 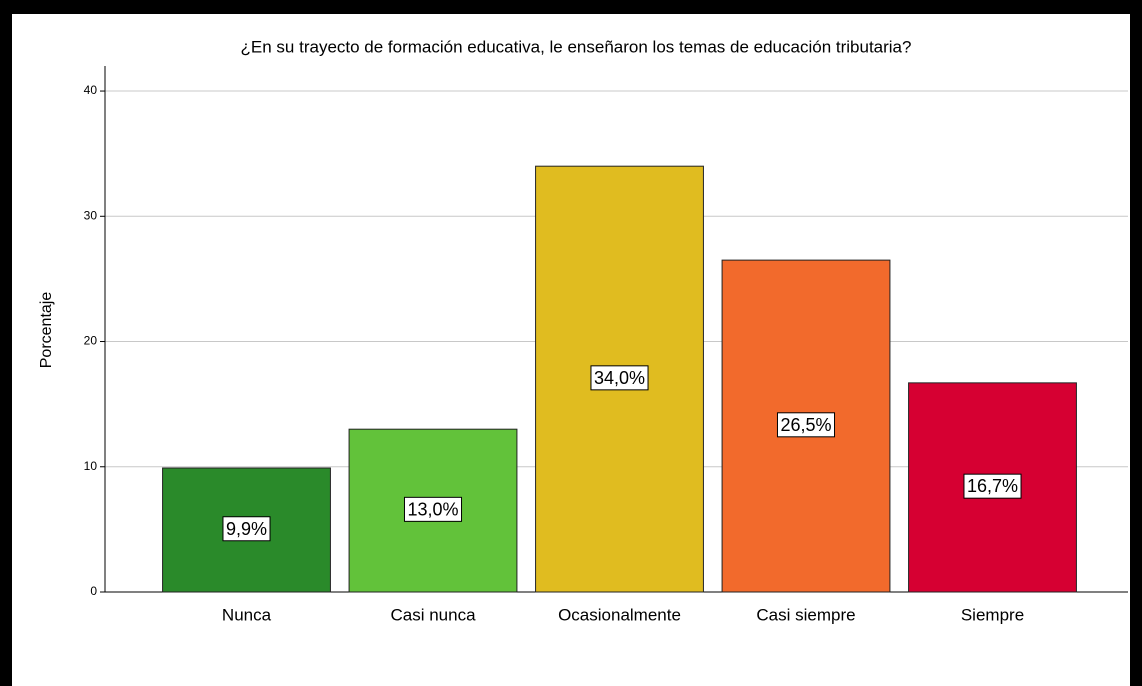 What do you see at coordinates (93, 591) in the screenshot?
I see `y-tick-label: 0` at bounding box center [93, 591].